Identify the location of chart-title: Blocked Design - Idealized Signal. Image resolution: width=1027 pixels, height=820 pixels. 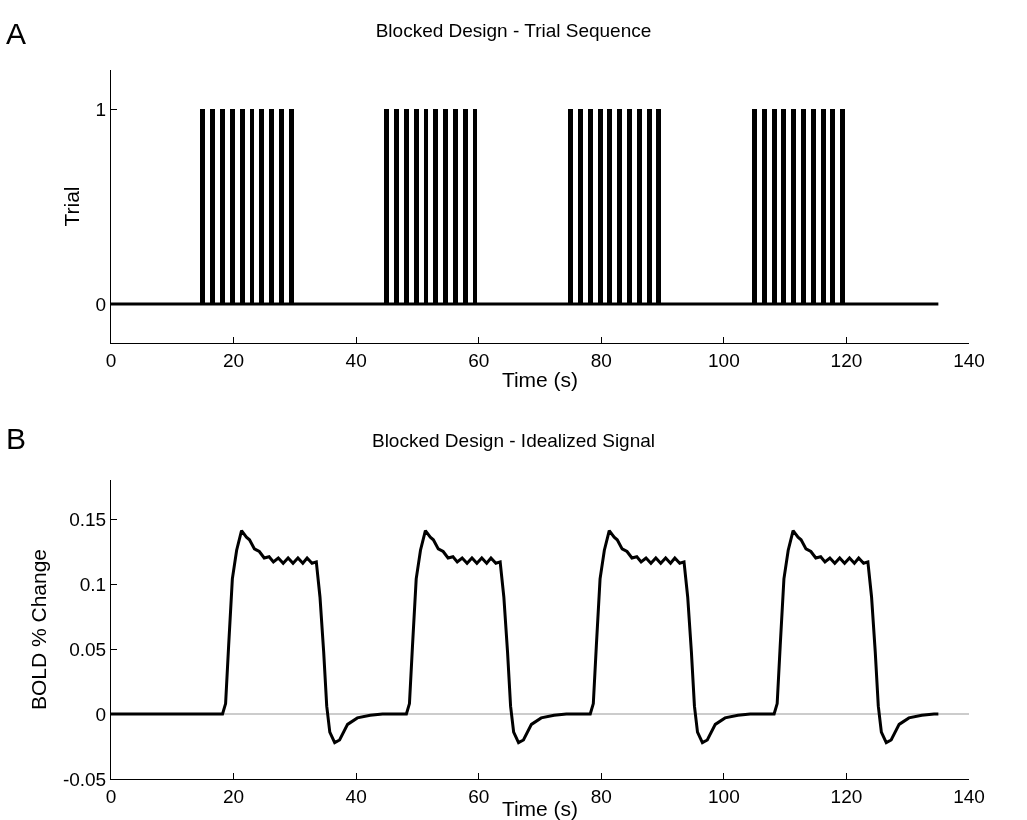
(513, 440).